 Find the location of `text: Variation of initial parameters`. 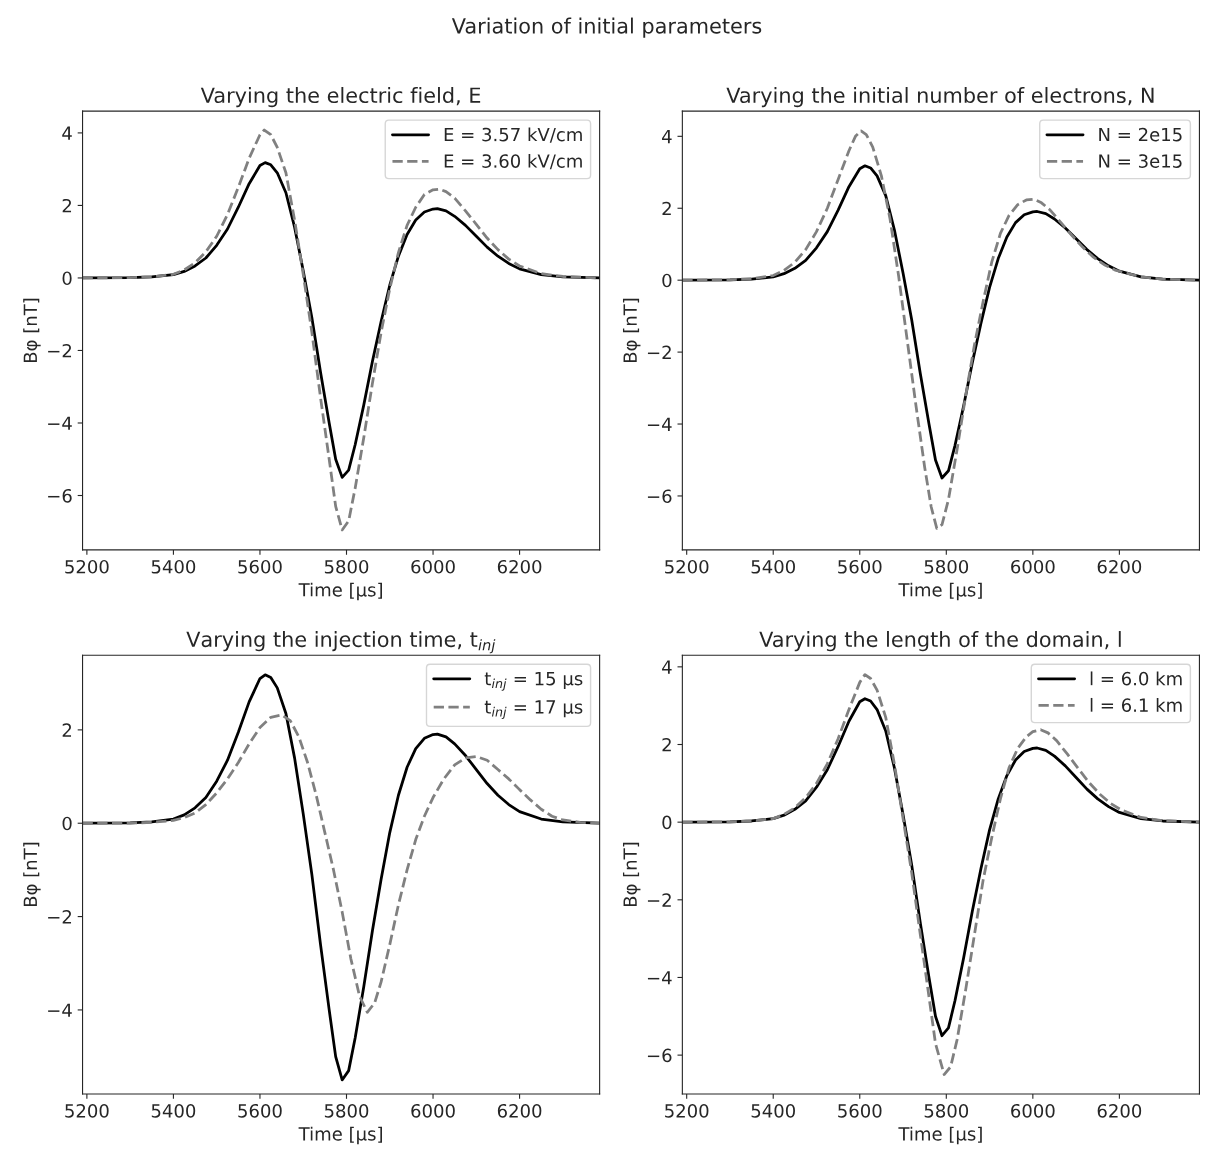

text: Variation of initial parameters is located at coordinates (606, 27).